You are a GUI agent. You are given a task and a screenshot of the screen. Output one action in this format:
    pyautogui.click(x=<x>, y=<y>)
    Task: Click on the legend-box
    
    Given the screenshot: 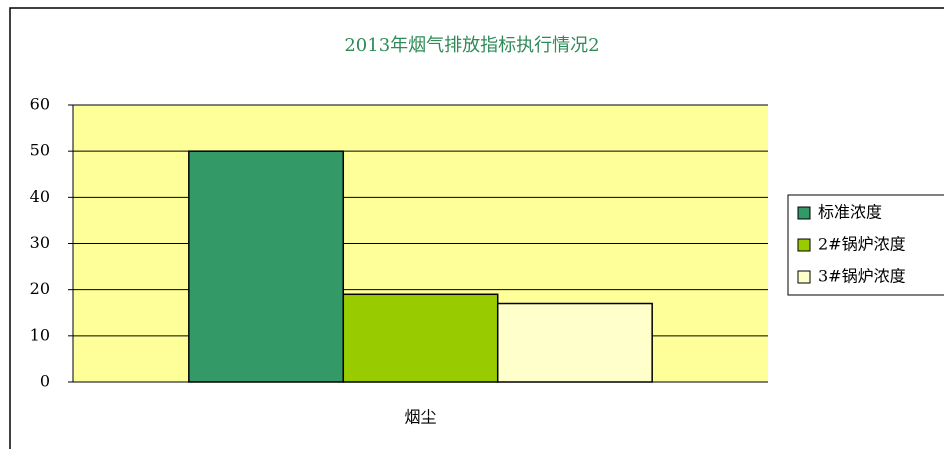 What is the action you would take?
    pyautogui.click(x=865, y=245)
    